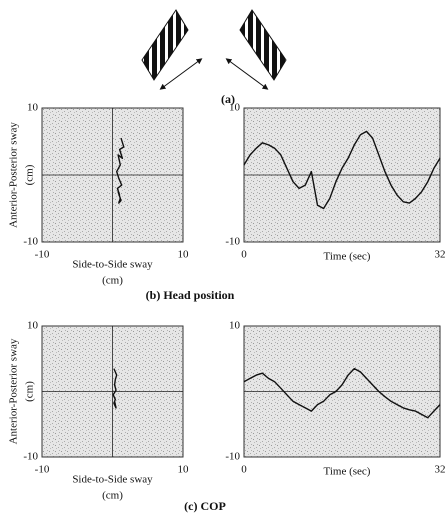 The height and width of the screenshot is (517, 445). I want to click on caption-a: (a), so click(228, 99).